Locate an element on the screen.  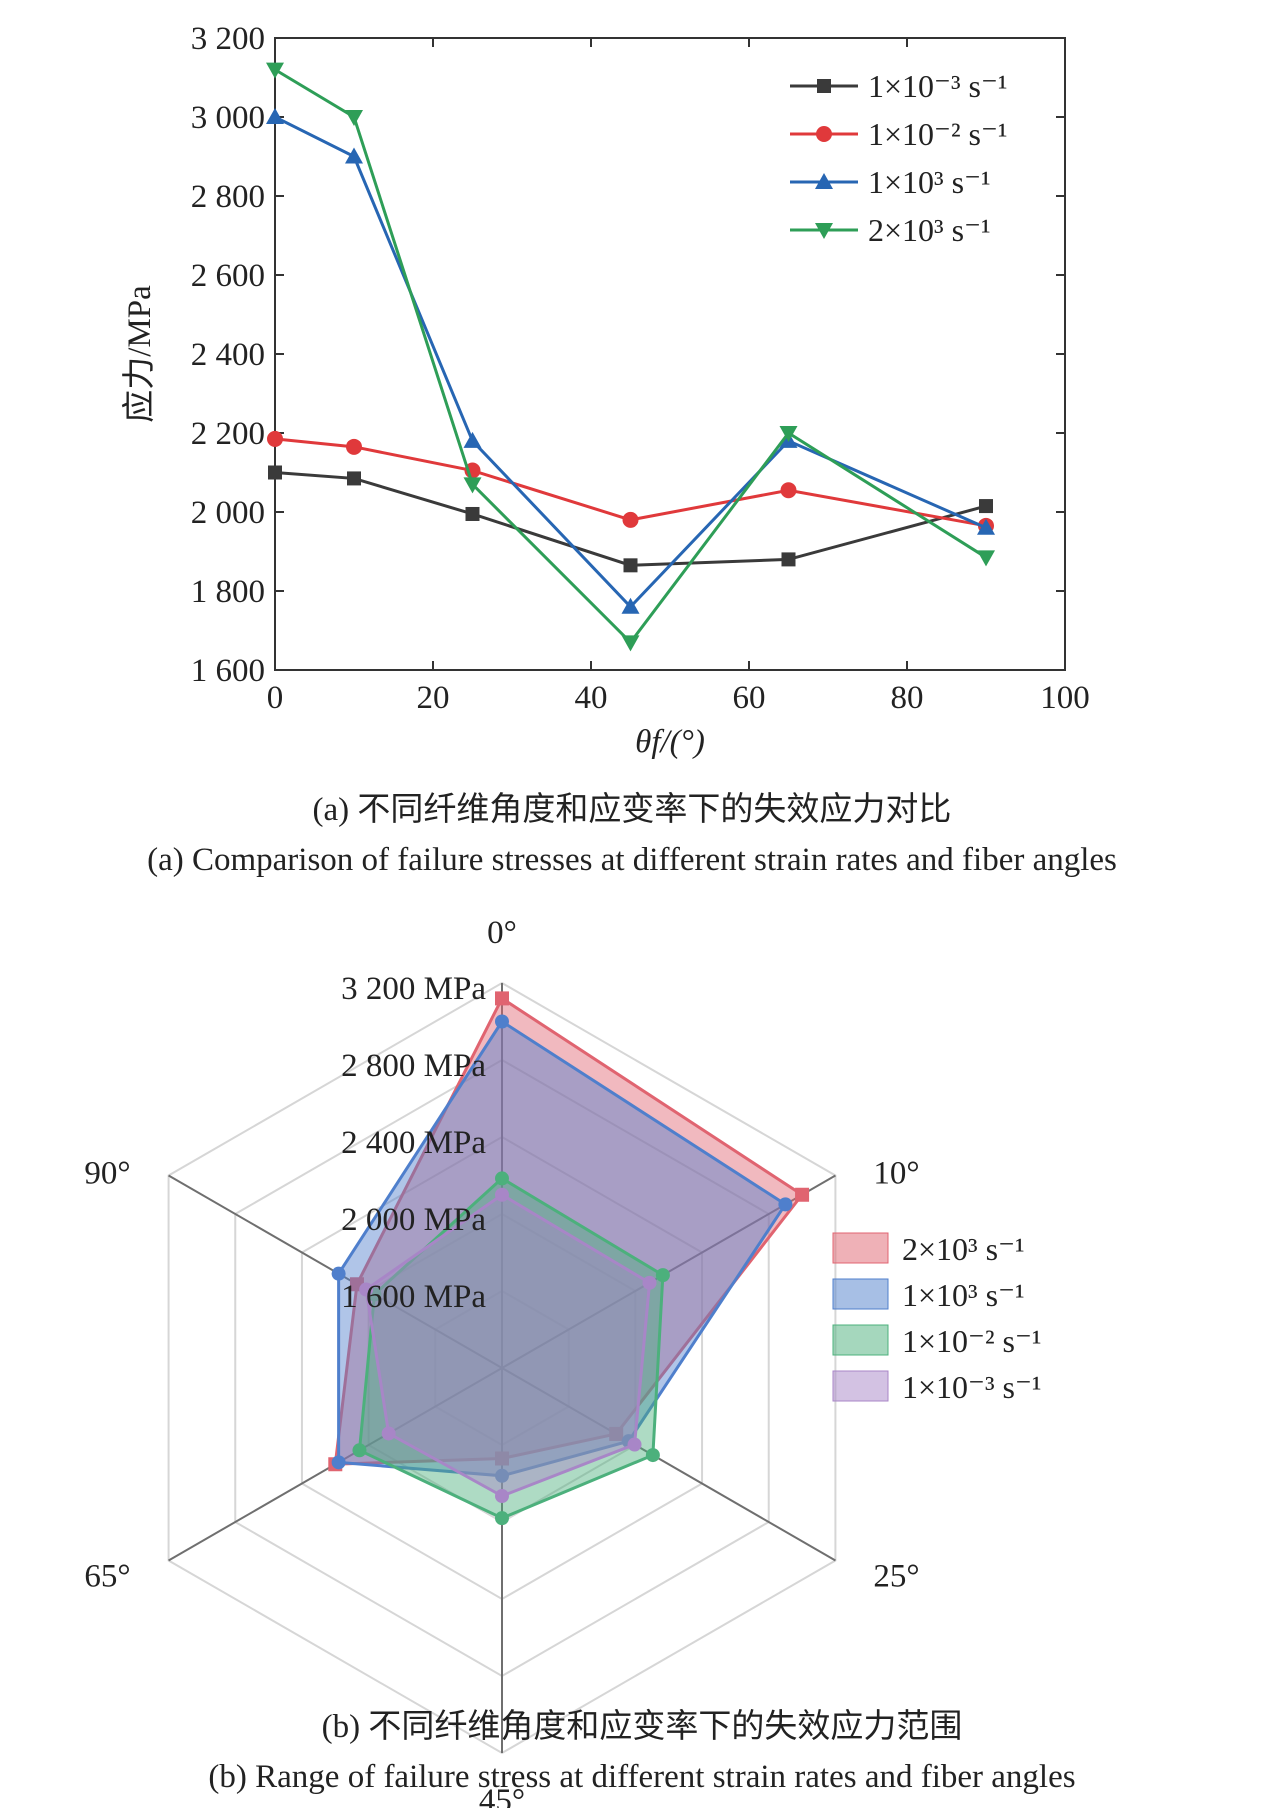
radar-axis-label: 90° is located at coordinates (107, 1174).